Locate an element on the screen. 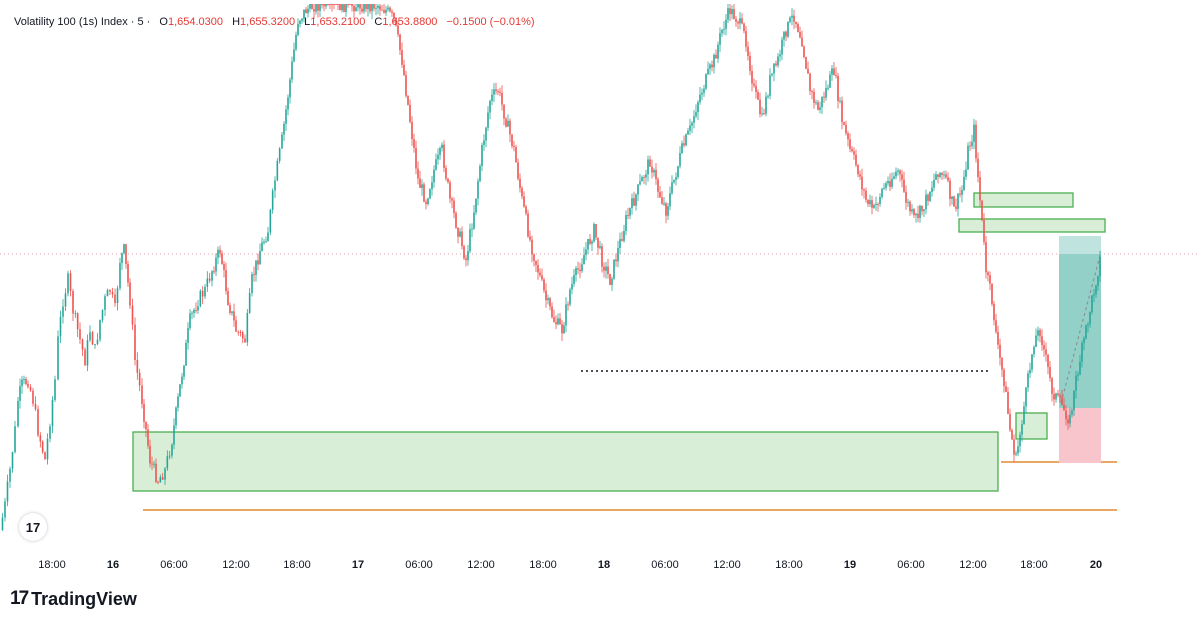 This screenshot has height=626, width=1200. badge-label: 17 is located at coordinates (33, 527).